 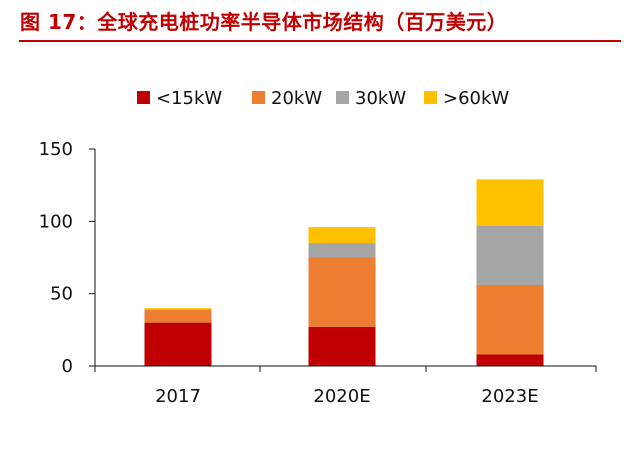 I want to click on y-tick-label: 0, so click(x=67, y=366).